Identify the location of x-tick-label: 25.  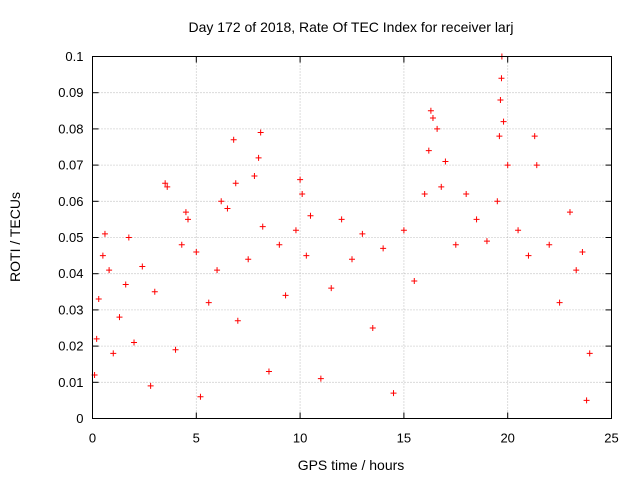
(611, 438).